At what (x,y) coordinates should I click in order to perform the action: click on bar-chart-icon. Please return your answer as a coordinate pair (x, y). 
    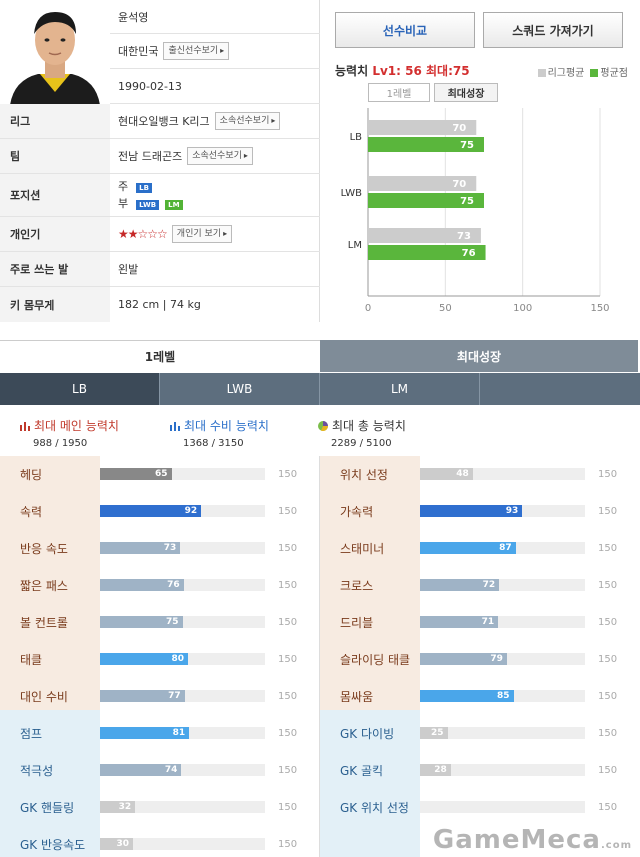
    Looking at the image, I should click on (25, 426).